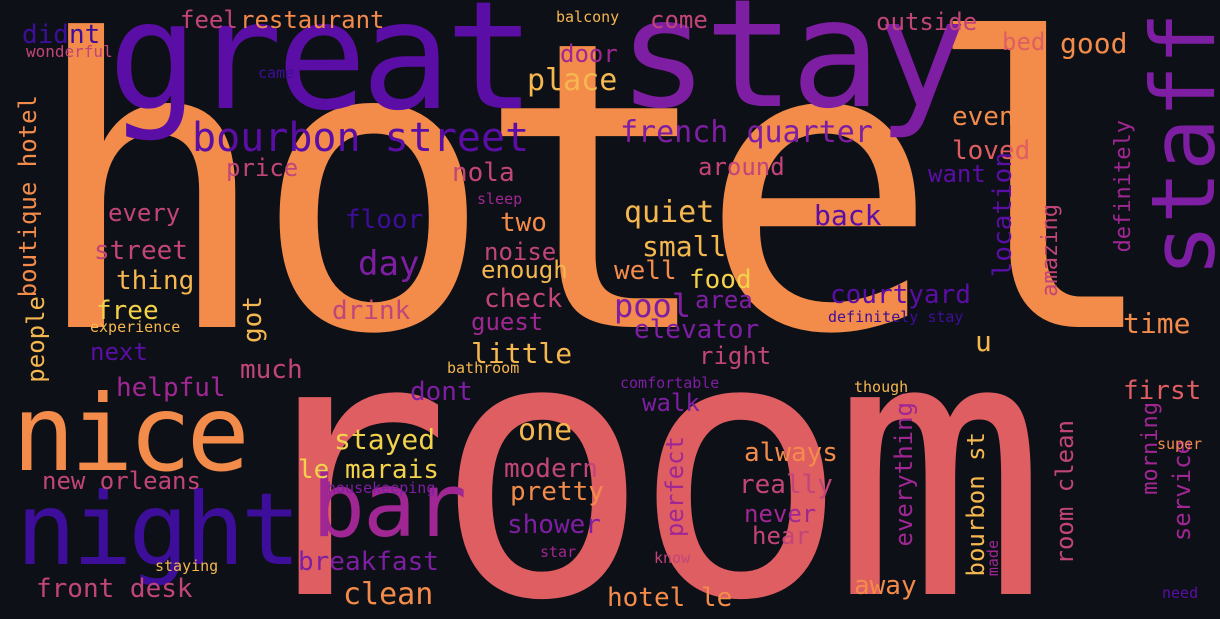 Image resolution: width=1220 pixels, height=619 pixels. Describe the element at coordinates (69, 51) in the screenshot. I see `word-wonderful: wonderful` at that location.